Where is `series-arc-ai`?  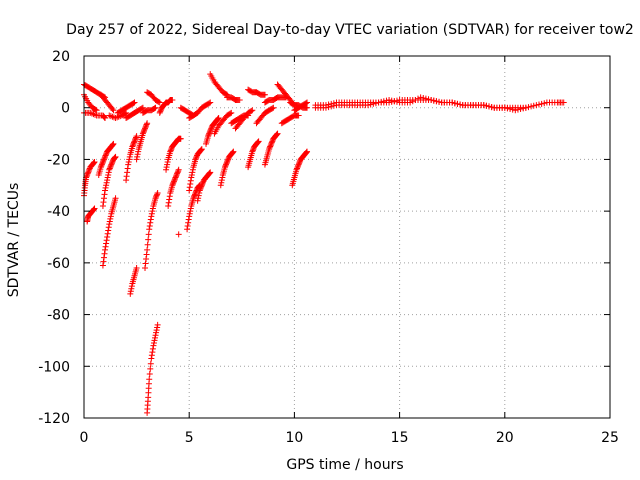 series-arc-ai is located at coordinates (240, 119).